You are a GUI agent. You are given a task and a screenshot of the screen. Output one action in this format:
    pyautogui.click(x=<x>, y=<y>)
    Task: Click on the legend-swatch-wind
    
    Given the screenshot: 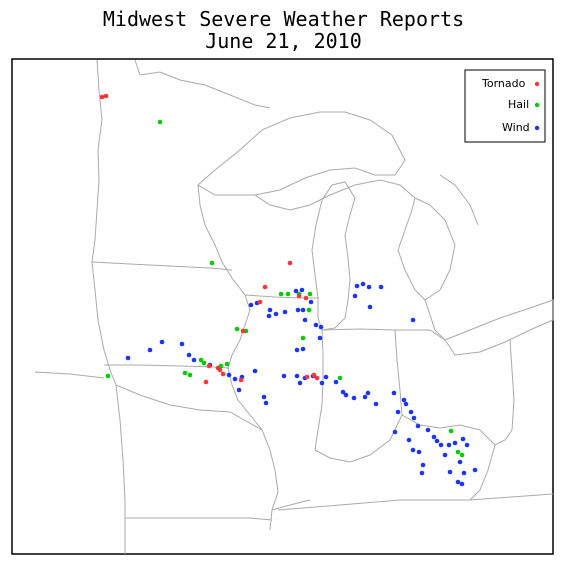 What is the action you would take?
    pyautogui.click(x=537, y=128)
    